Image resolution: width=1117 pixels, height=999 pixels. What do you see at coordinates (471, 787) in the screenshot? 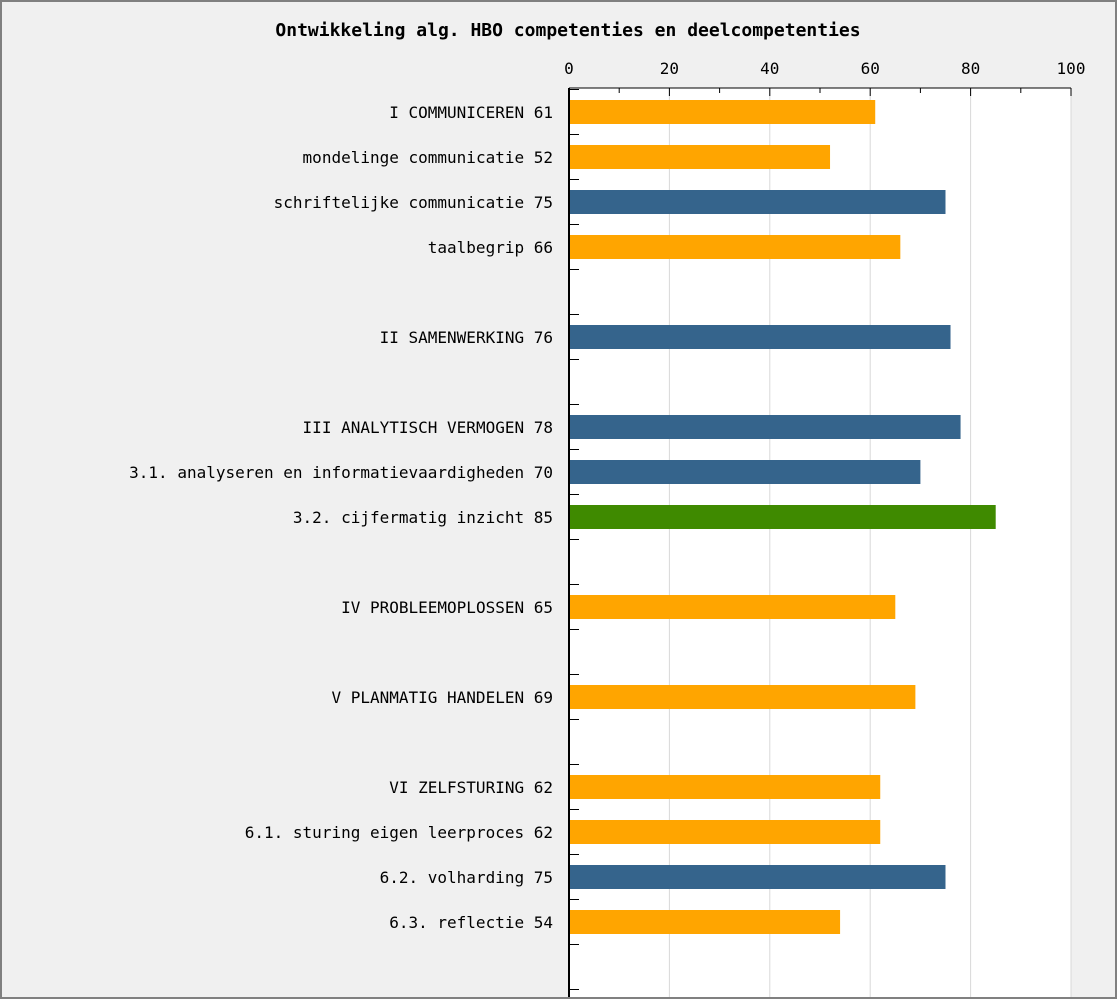
I see `category-label: VI ZELFSTURING 62` at bounding box center [471, 787].